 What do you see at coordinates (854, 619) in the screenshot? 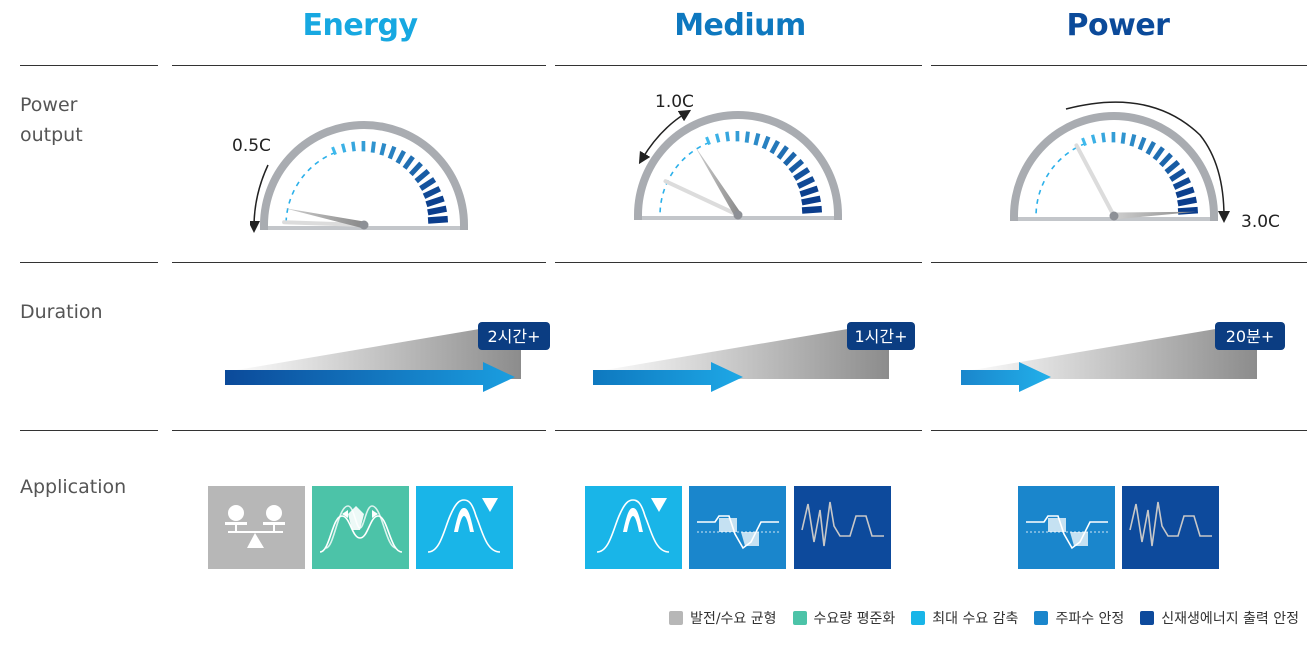
I see `legend-label: 수요량 평준화` at bounding box center [854, 619].